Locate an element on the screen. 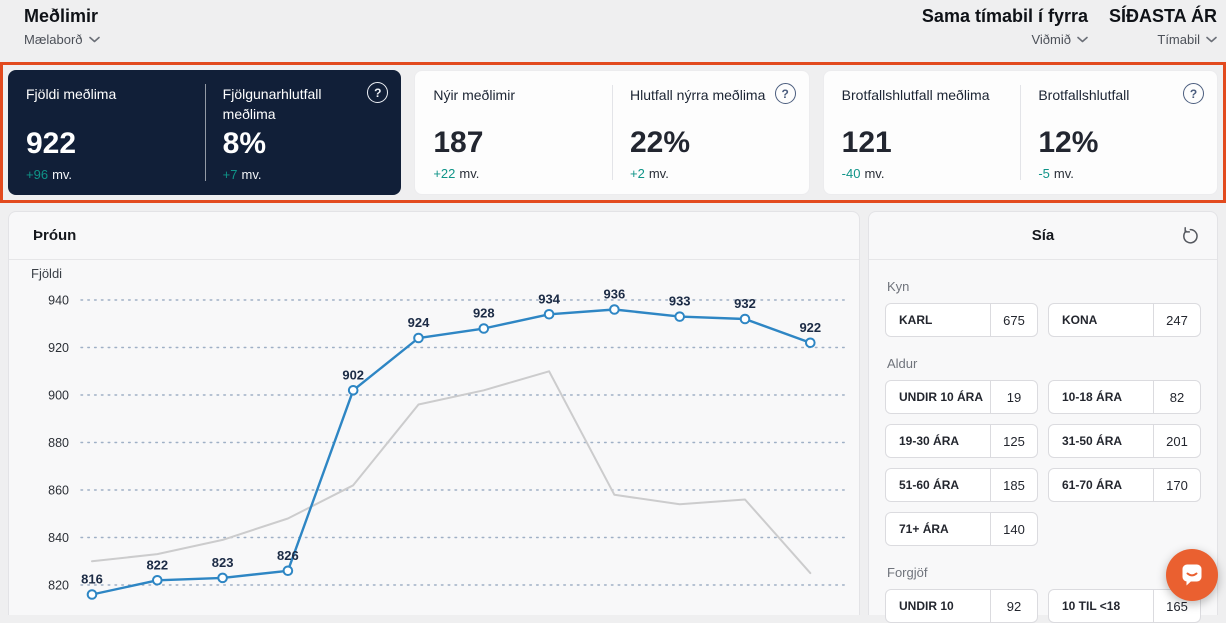  chat-bubble-icon is located at coordinates (1192, 575).